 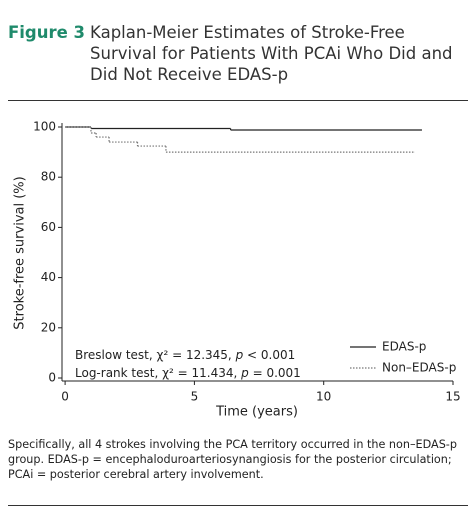 I want to click on annotation: Breslow test, χ² = 12.345, p < 0.001, so click(x=185, y=355).